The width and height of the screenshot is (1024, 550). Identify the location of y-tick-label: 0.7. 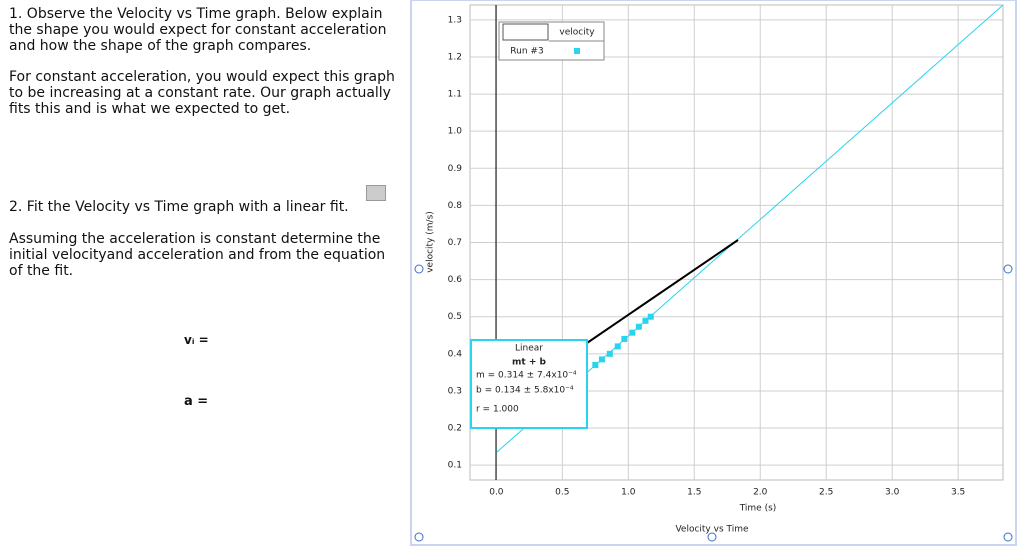
(455, 243).